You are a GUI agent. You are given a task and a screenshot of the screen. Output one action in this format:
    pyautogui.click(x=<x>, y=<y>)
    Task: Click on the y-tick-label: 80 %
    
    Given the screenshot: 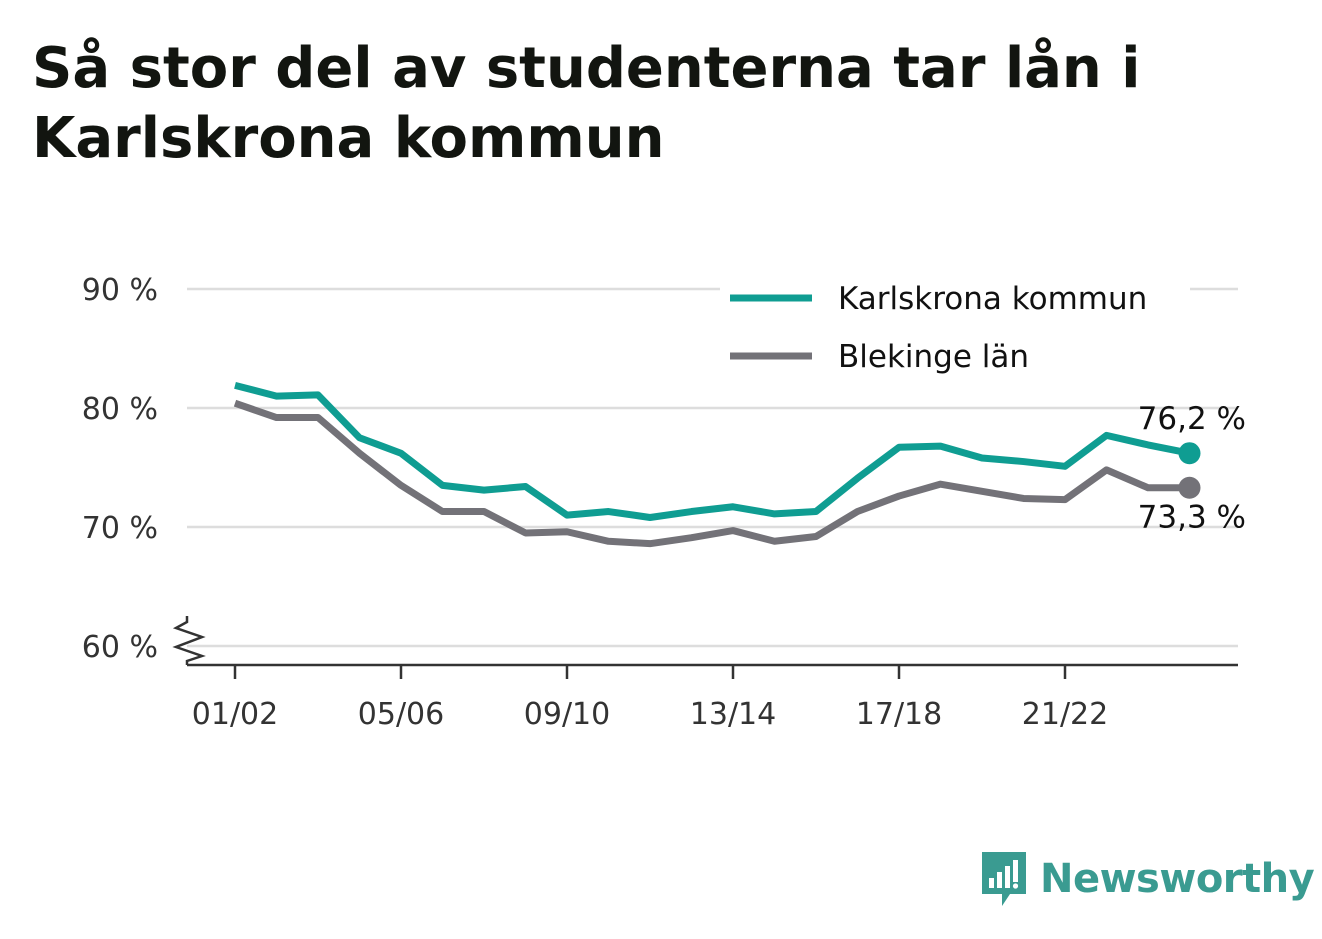 What is the action you would take?
    pyautogui.click(x=120, y=409)
    